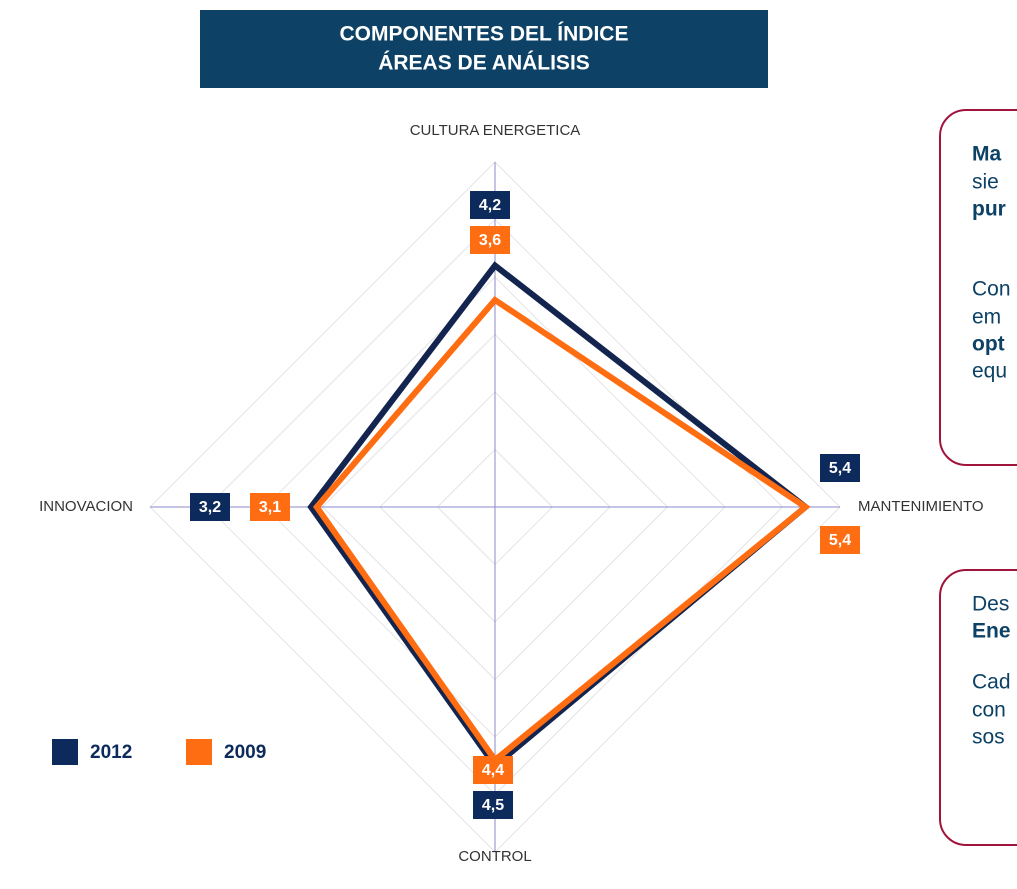  What do you see at coordinates (990, 604) in the screenshot?
I see `callout-text: Des` at bounding box center [990, 604].